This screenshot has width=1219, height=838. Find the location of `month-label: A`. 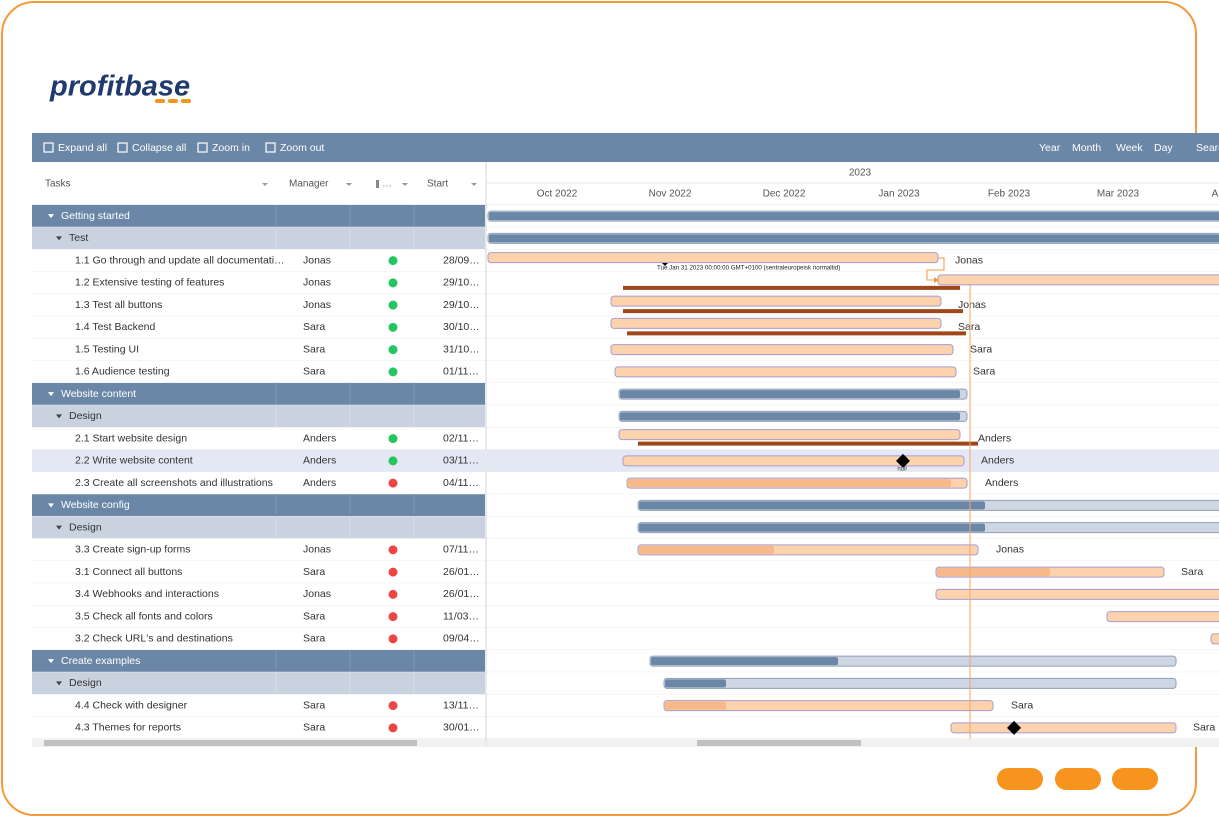

month-label: A is located at coordinates (1215, 194).